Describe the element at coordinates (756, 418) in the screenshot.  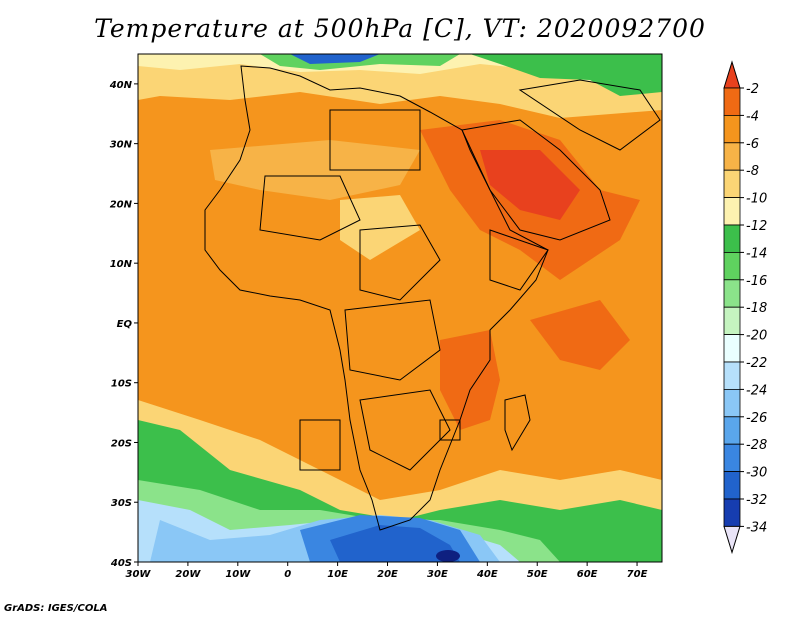
I see `colorbar-label: -26` at that location.